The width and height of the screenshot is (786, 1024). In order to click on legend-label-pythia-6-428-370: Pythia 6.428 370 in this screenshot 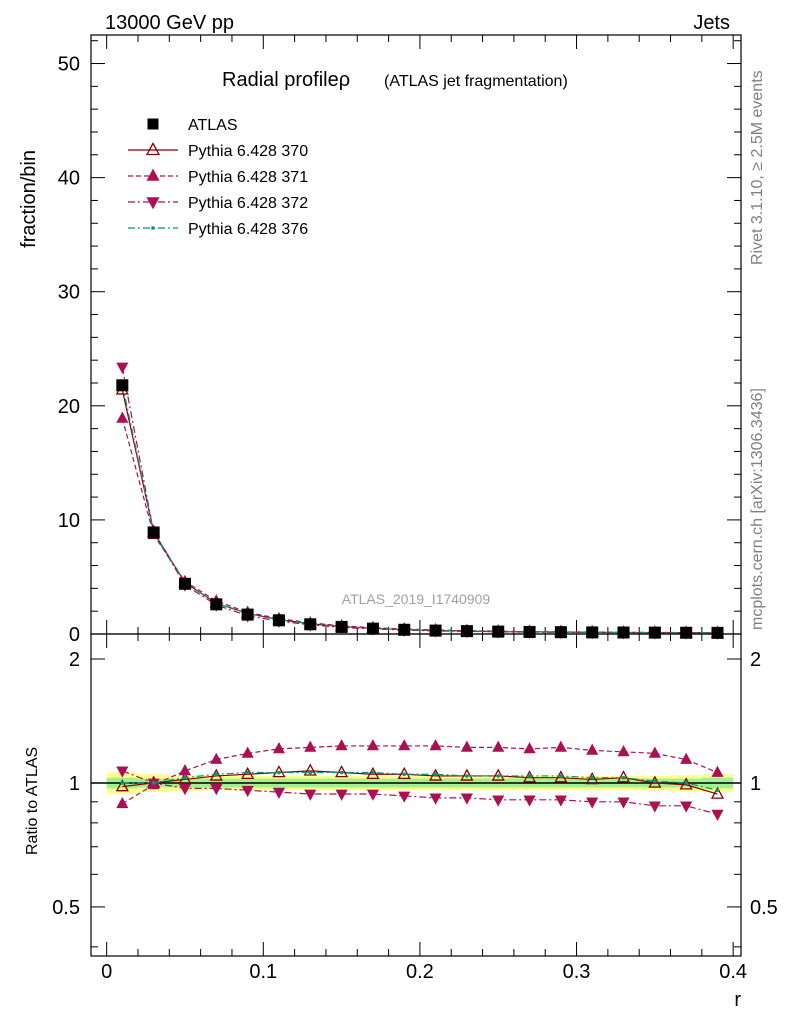, I will do `click(248, 151)`.